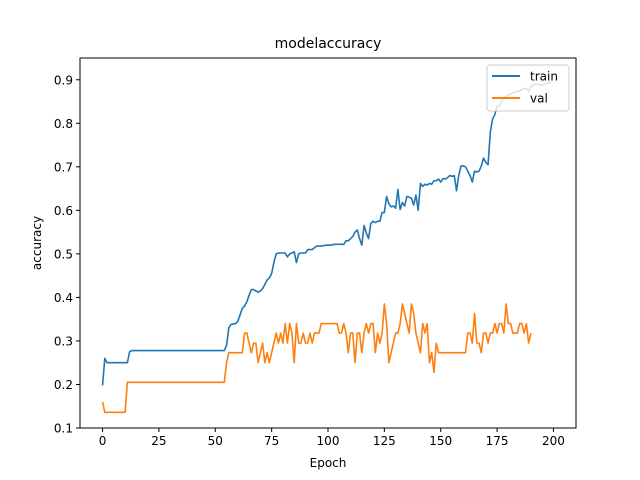 This screenshot has height=480, width=640. What do you see at coordinates (328, 441) in the screenshot?
I see `x-tick-label: 100` at bounding box center [328, 441].